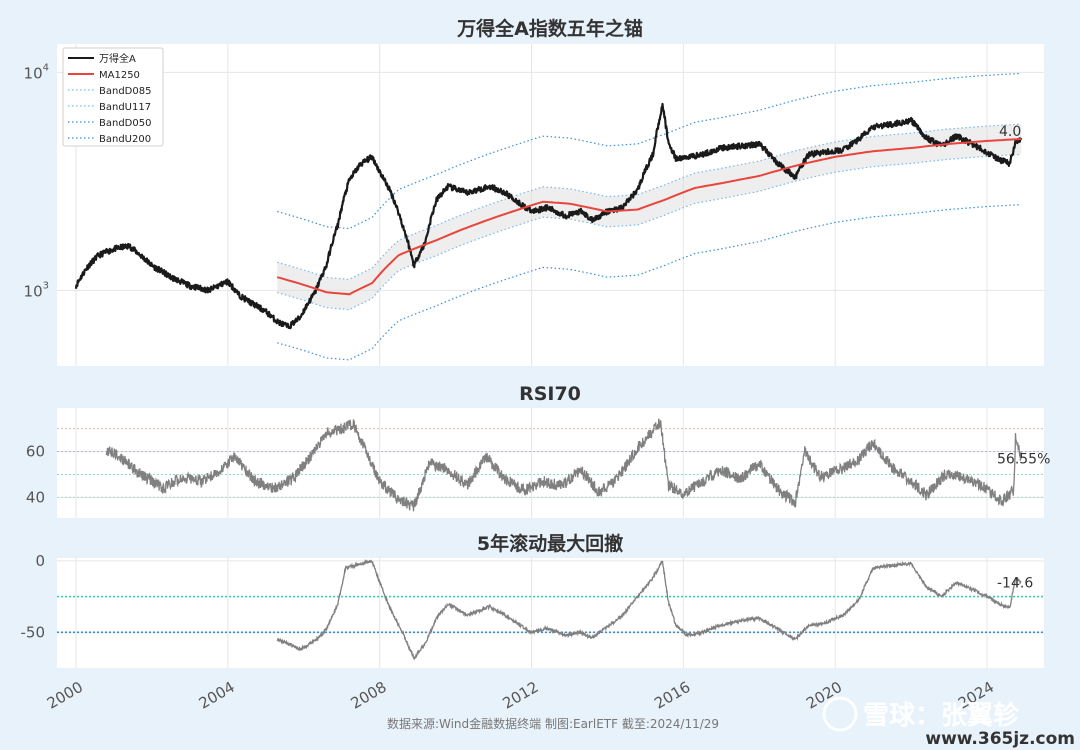 This screenshot has width=1080, height=750. What do you see at coordinates (550, 543) in the screenshot?
I see `chart3-title: 5年滚动最大回撤` at bounding box center [550, 543].